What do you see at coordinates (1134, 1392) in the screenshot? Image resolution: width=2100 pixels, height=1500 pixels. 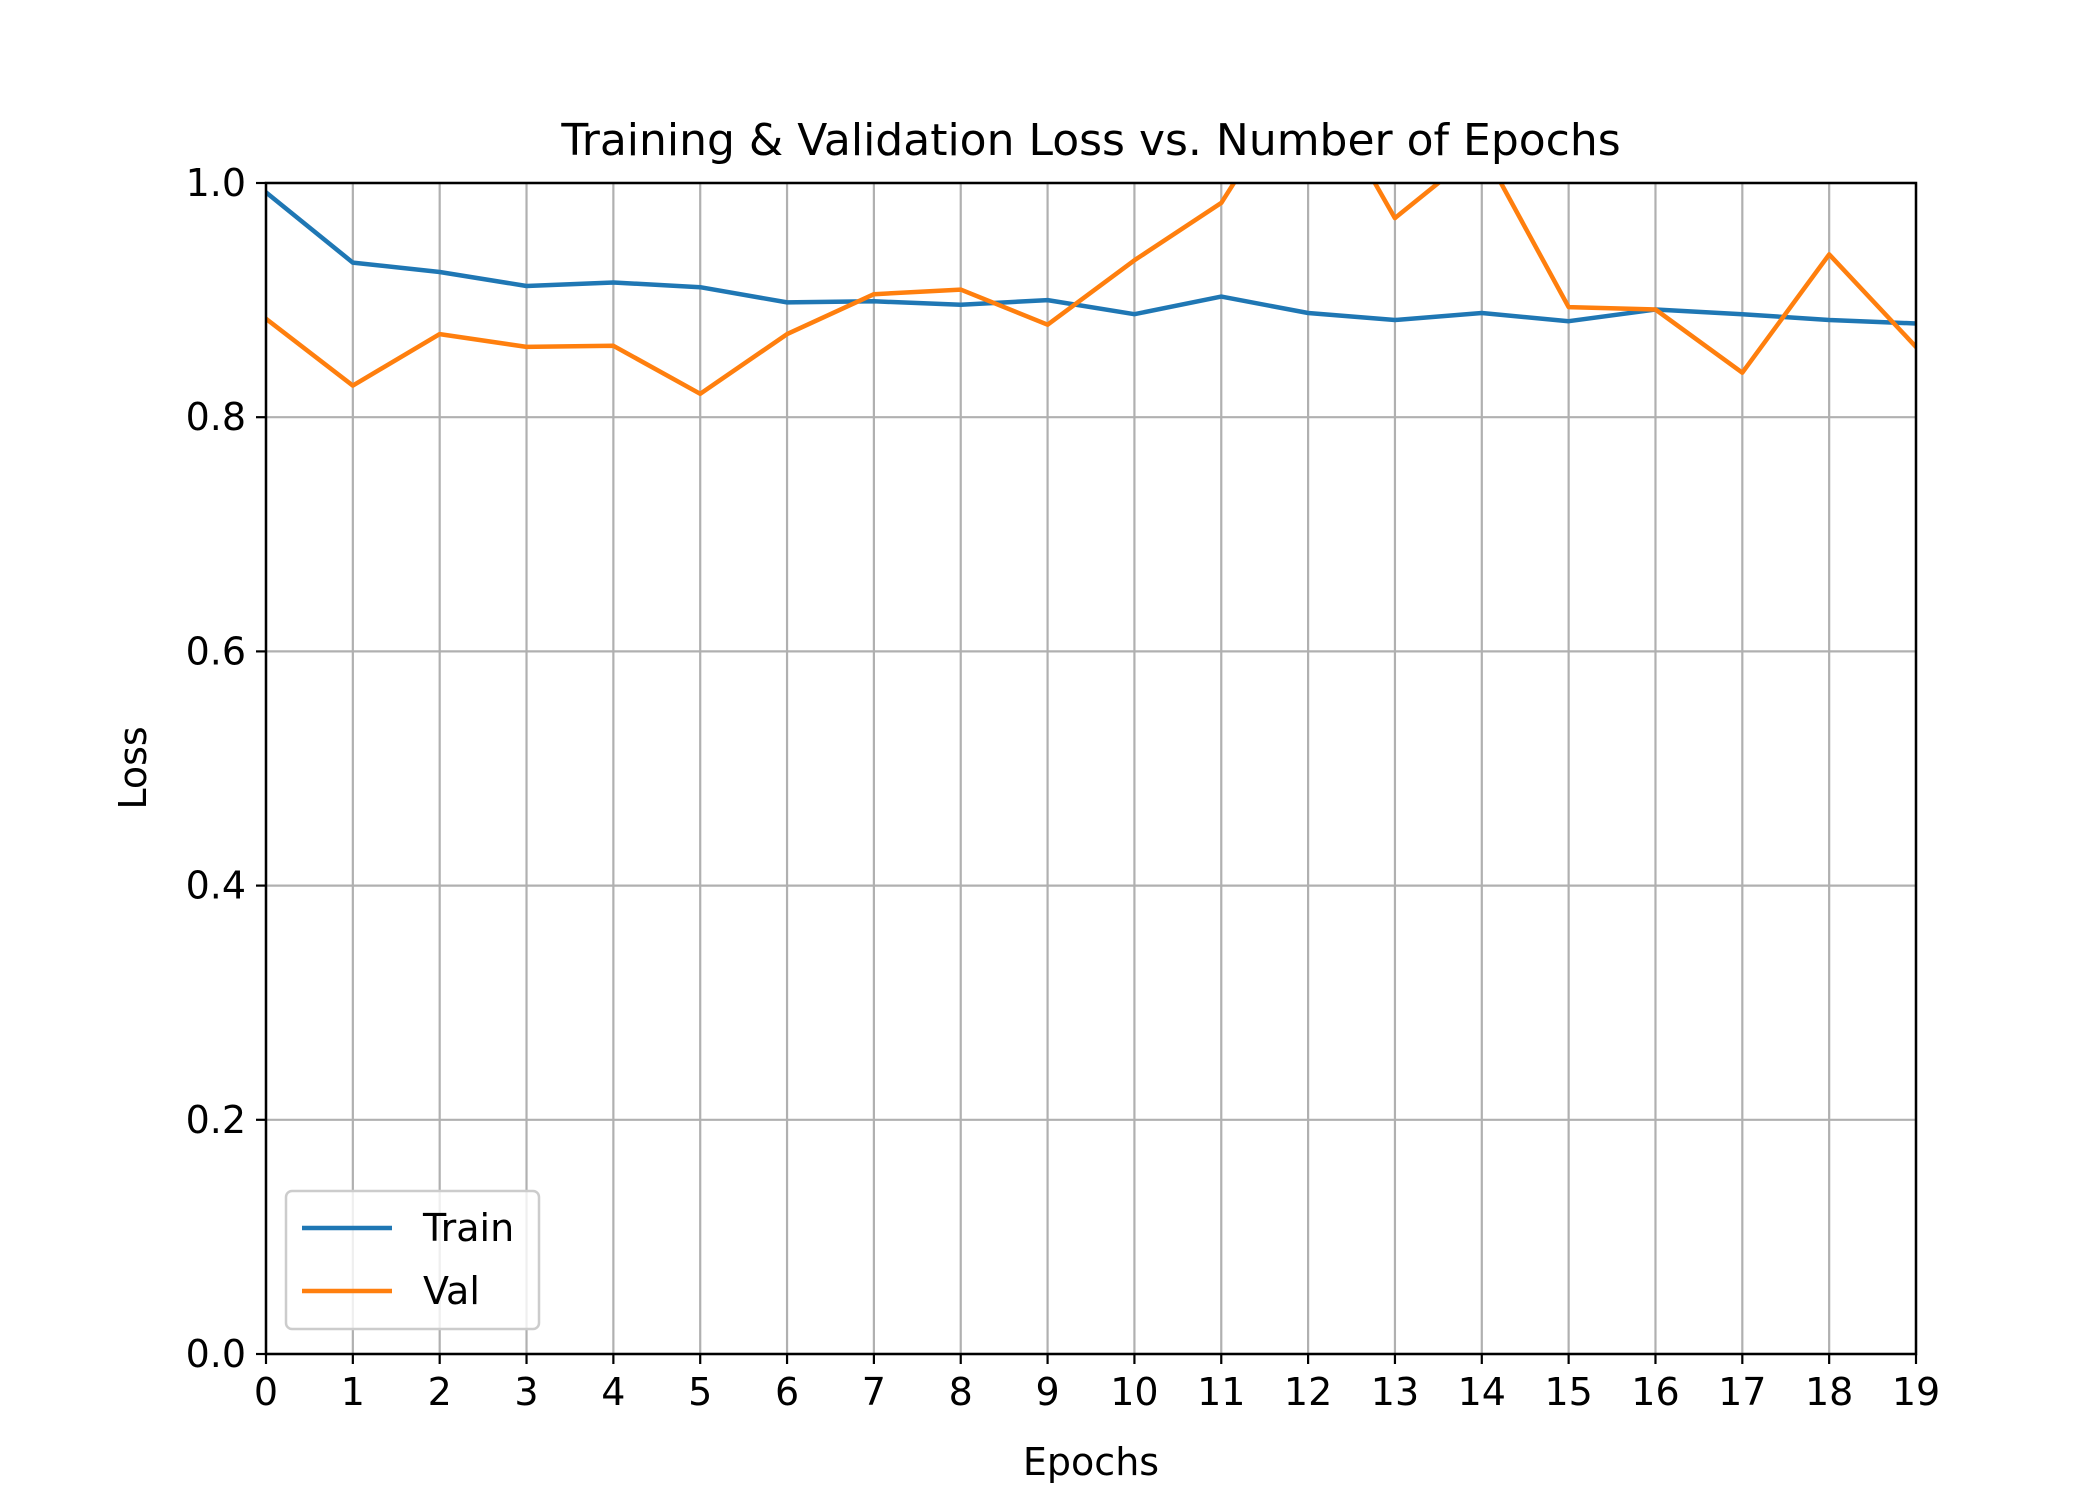 I see `x-tick-label: 10` at bounding box center [1134, 1392].